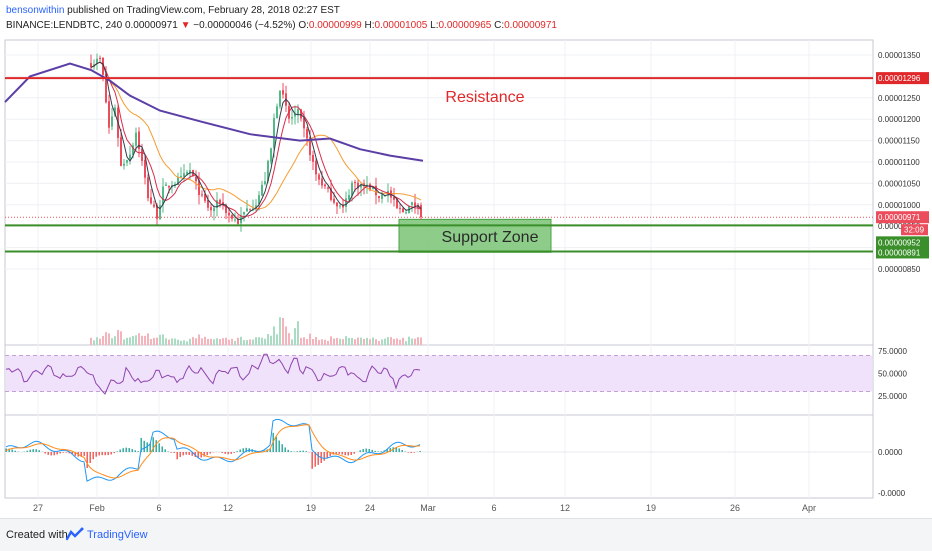  What do you see at coordinates (899, 217) in the screenshot?
I see `last-price-badge: 0.00000971` at bounding box center [899, 217].